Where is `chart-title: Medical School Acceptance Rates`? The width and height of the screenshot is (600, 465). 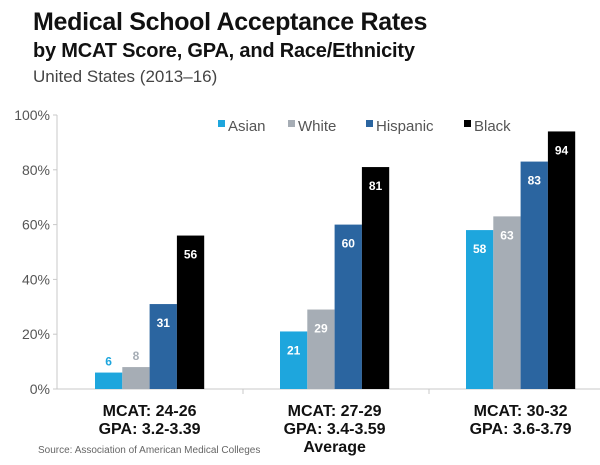 chart-title: Medical School Acceptance Rates is located at coordinates (230, 22).